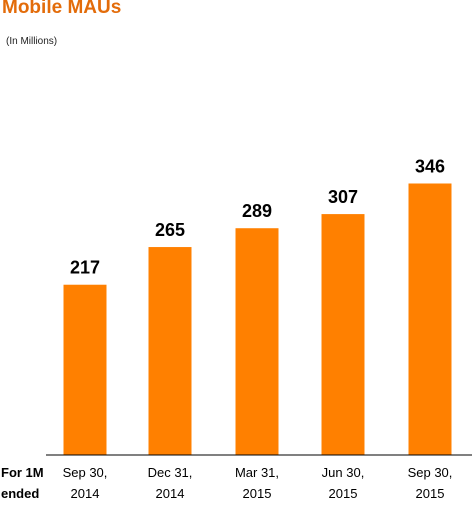 This screenshot has width=474, height=505. I want to click on x-tick-label-4-line-0: Sep 30,, so click(430, 472).